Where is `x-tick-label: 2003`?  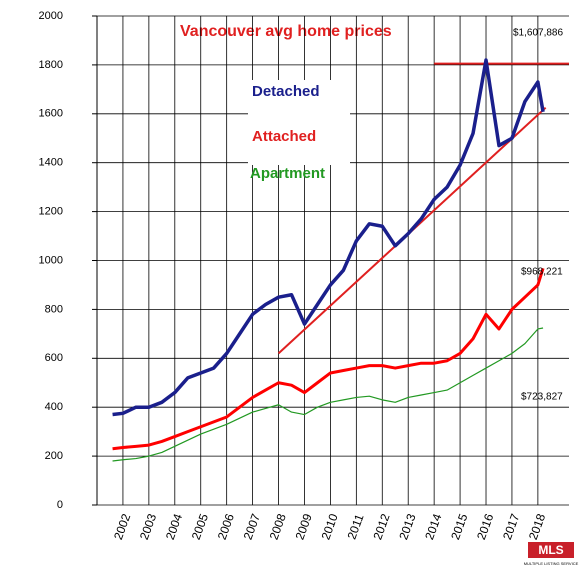
x-tick-label: 2003 is located at coordinates (148, 526).